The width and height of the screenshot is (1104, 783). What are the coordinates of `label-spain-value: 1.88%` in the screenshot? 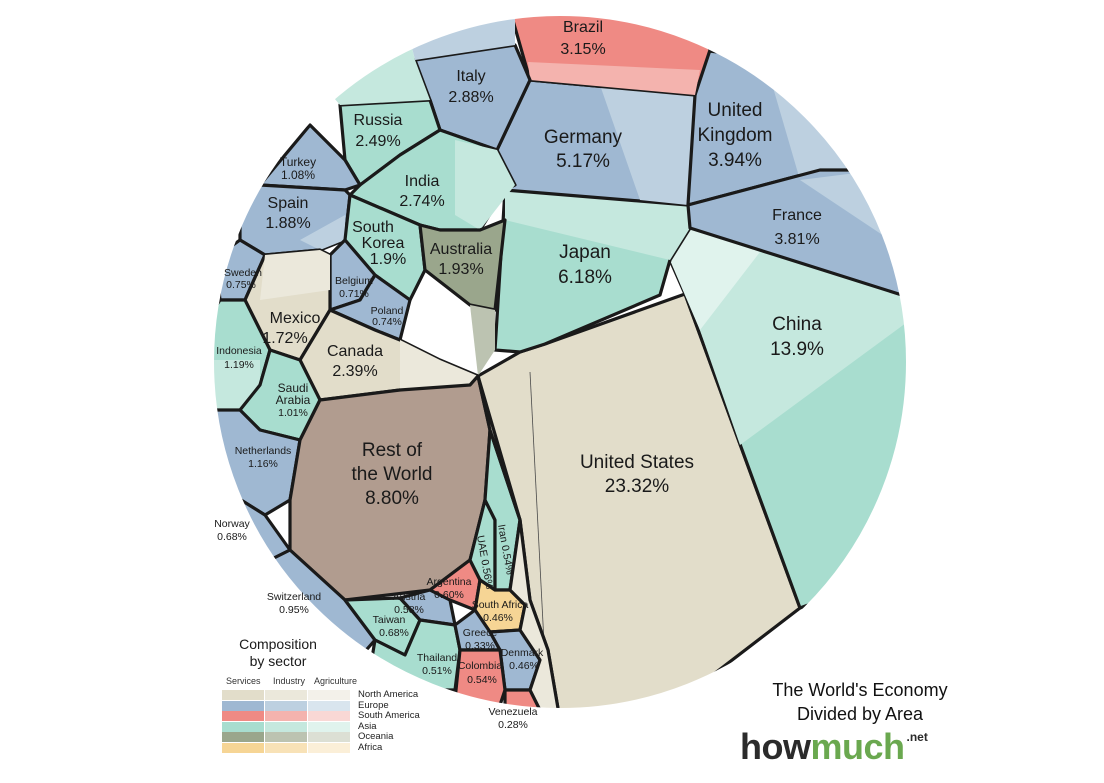 It's located at (287, 223).